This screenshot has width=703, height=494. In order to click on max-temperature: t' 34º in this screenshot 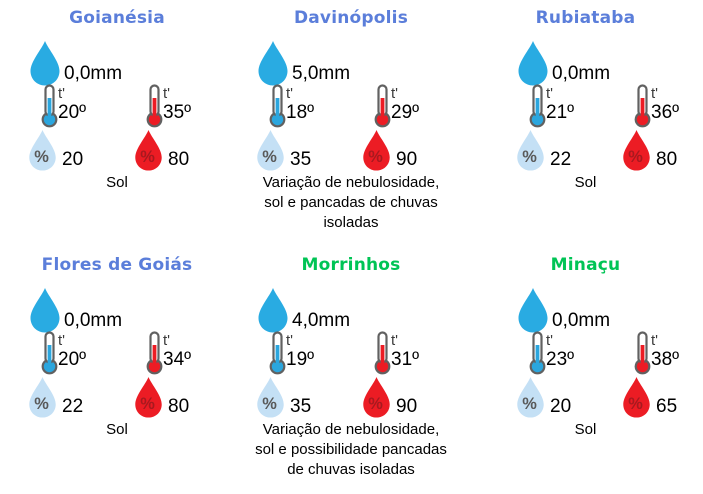, I will do `click(167, 353)`.